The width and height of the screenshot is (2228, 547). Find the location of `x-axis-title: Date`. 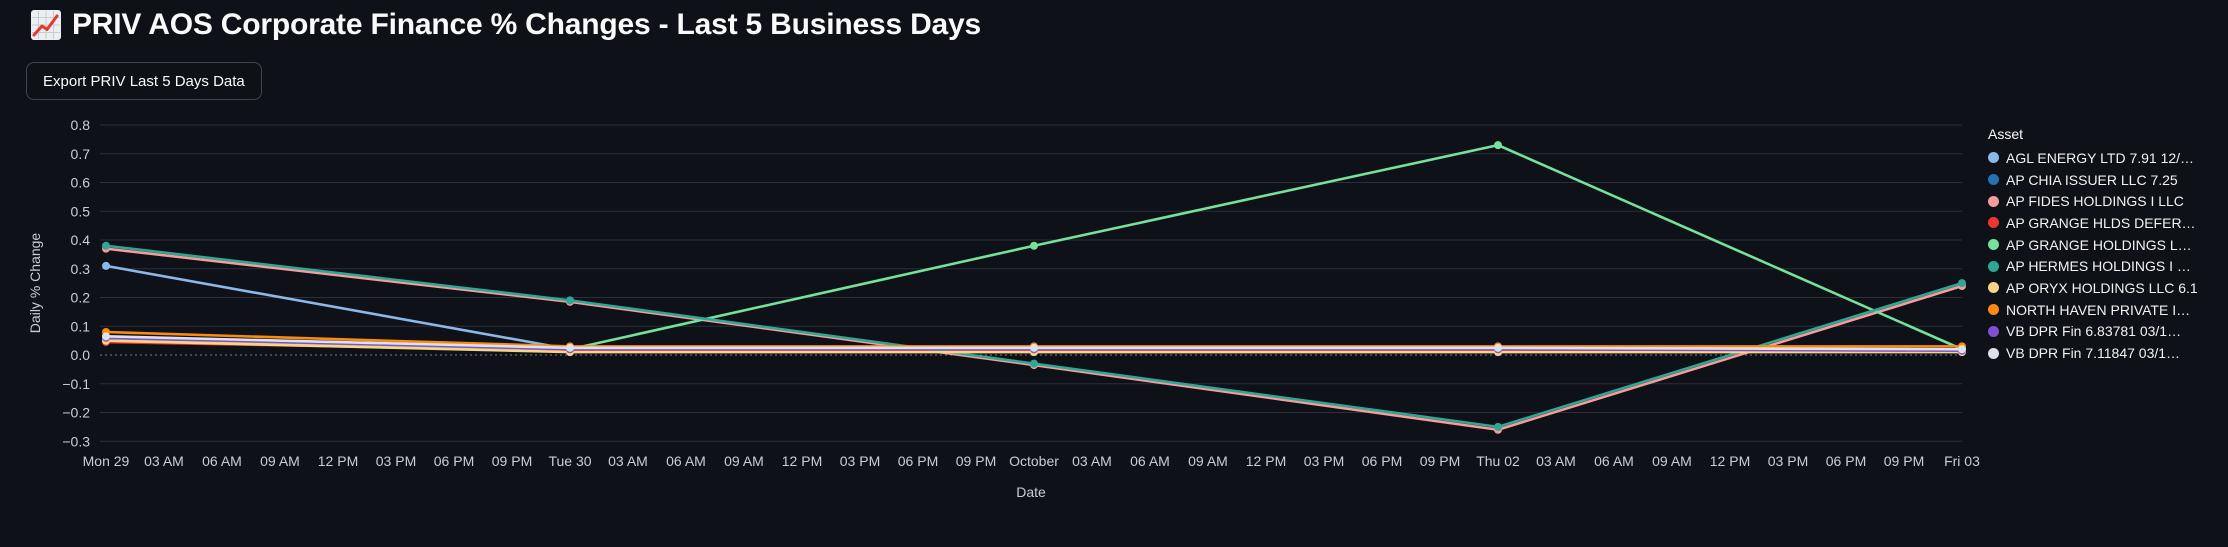

x-axis-title: Date is located at coordinates (1031, 492).